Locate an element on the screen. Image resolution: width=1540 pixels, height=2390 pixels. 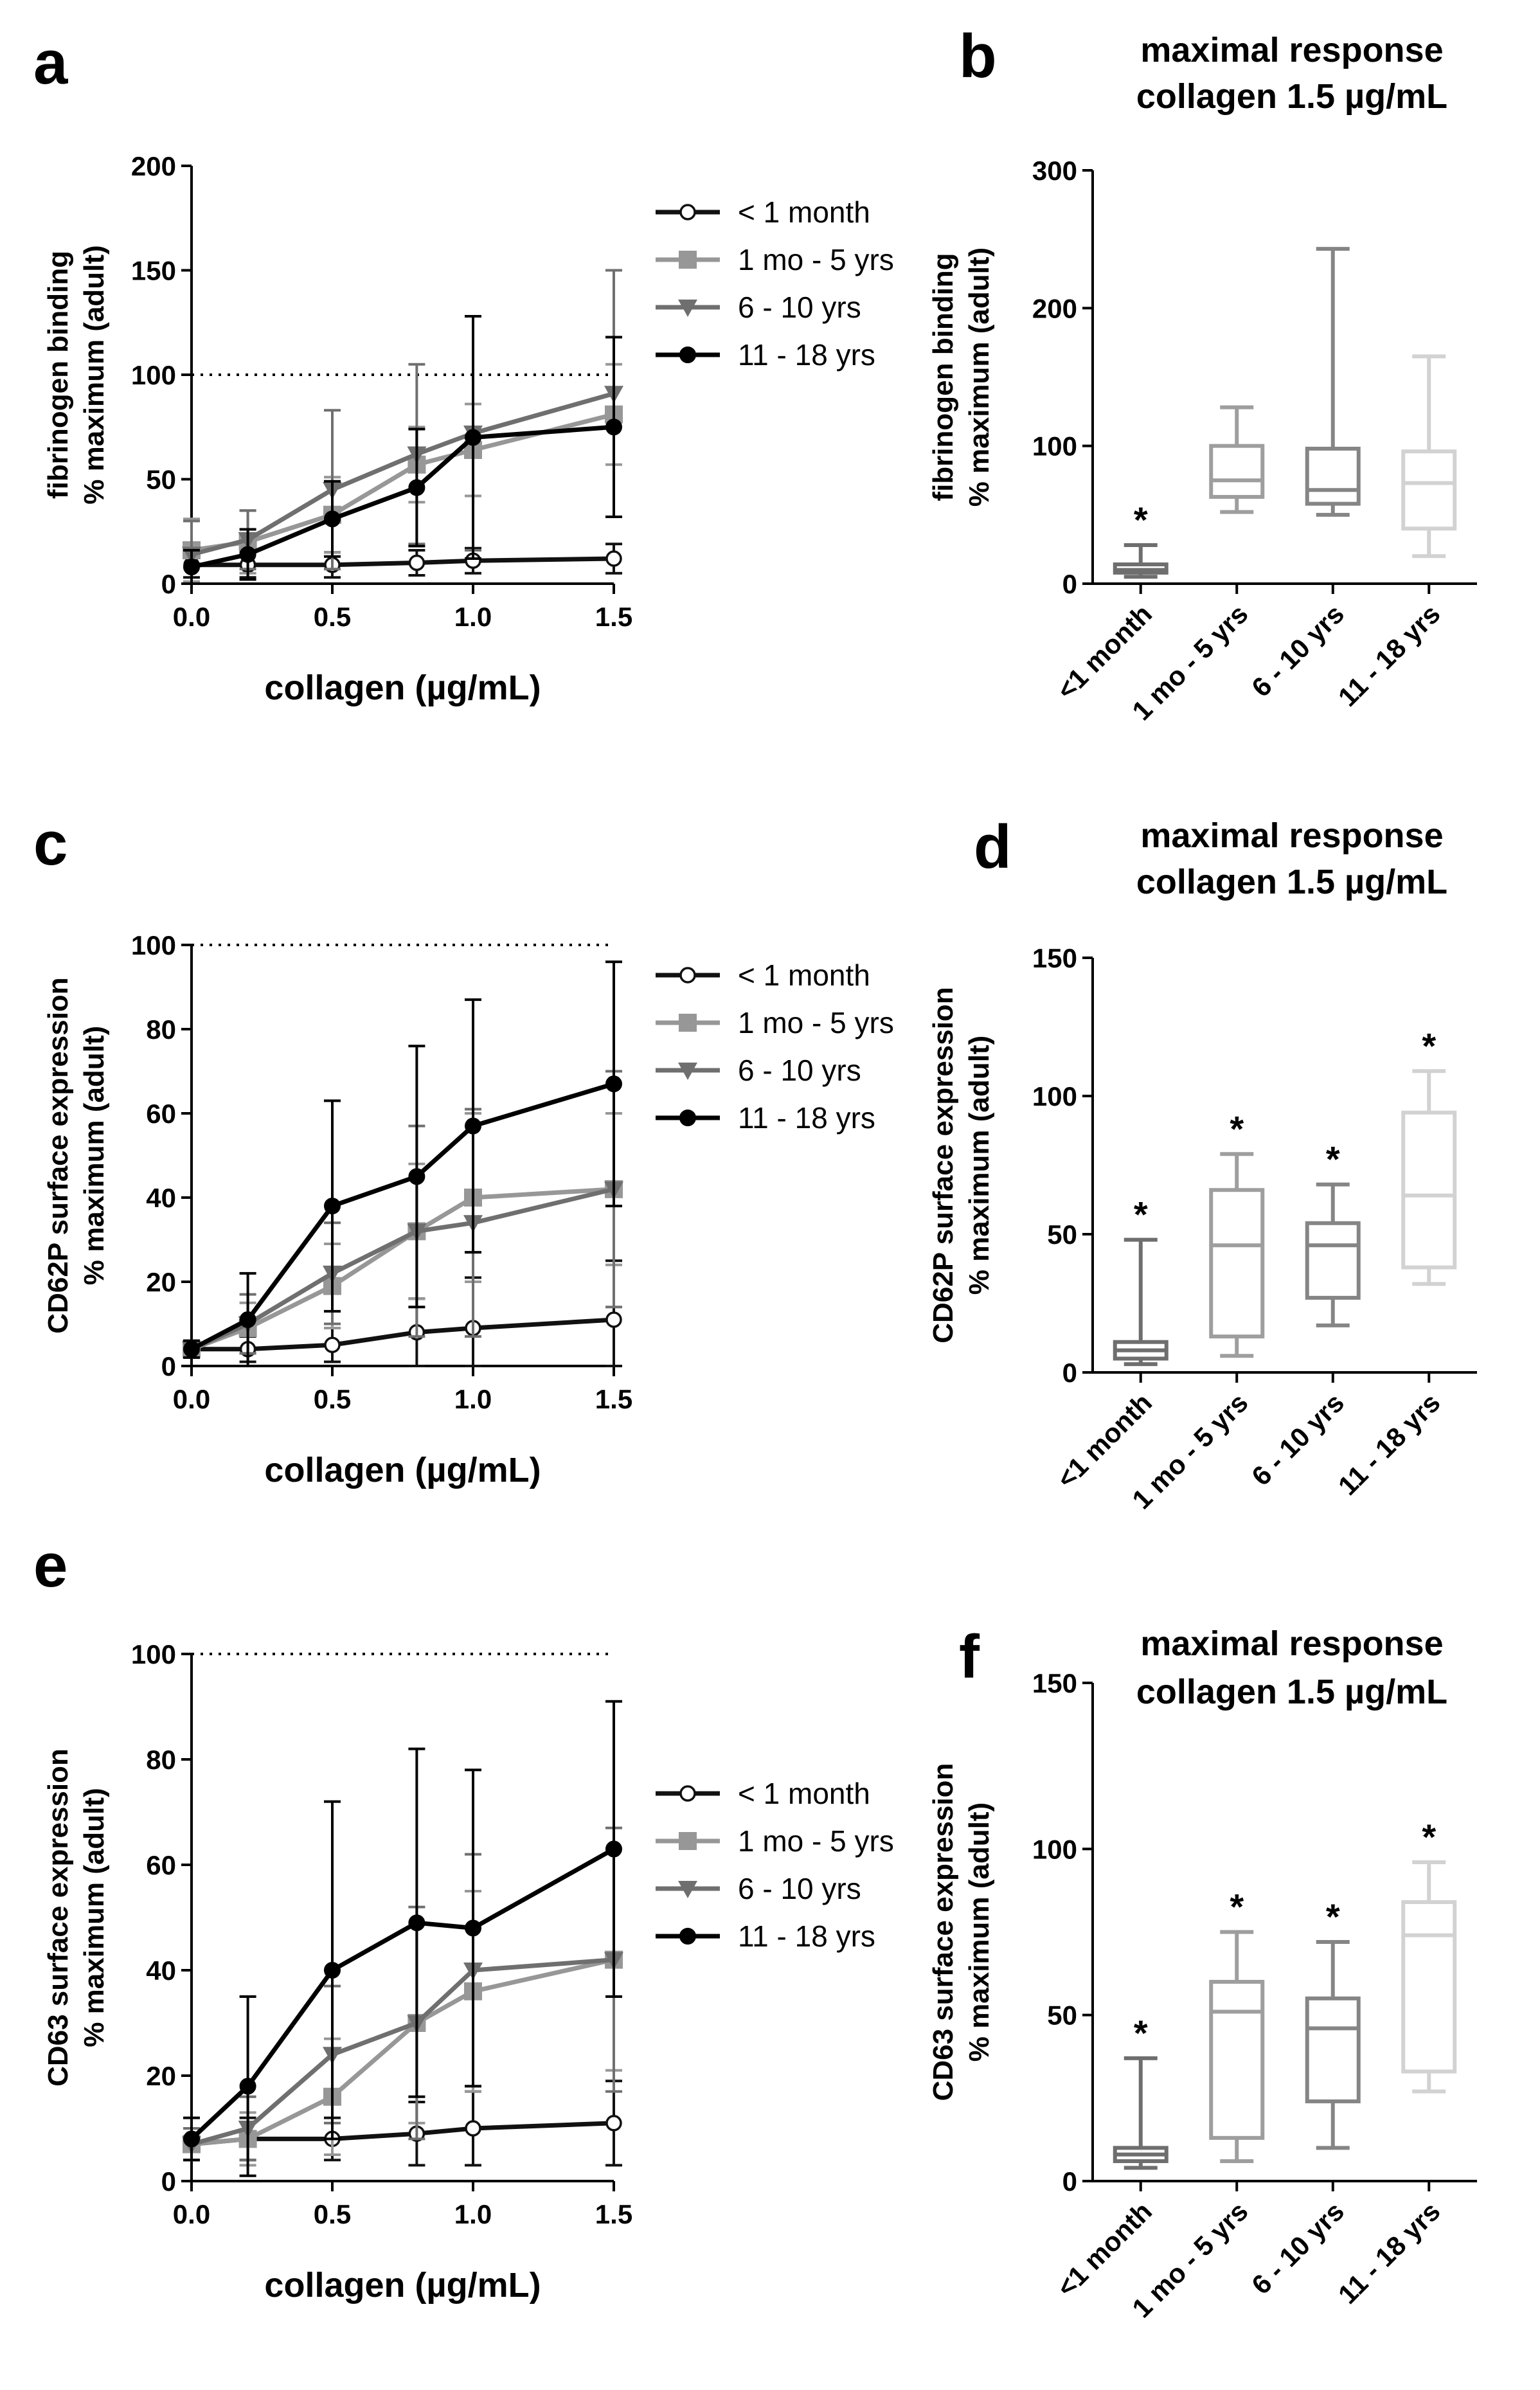
panel-letter: a is located at coordinates (50, 63).